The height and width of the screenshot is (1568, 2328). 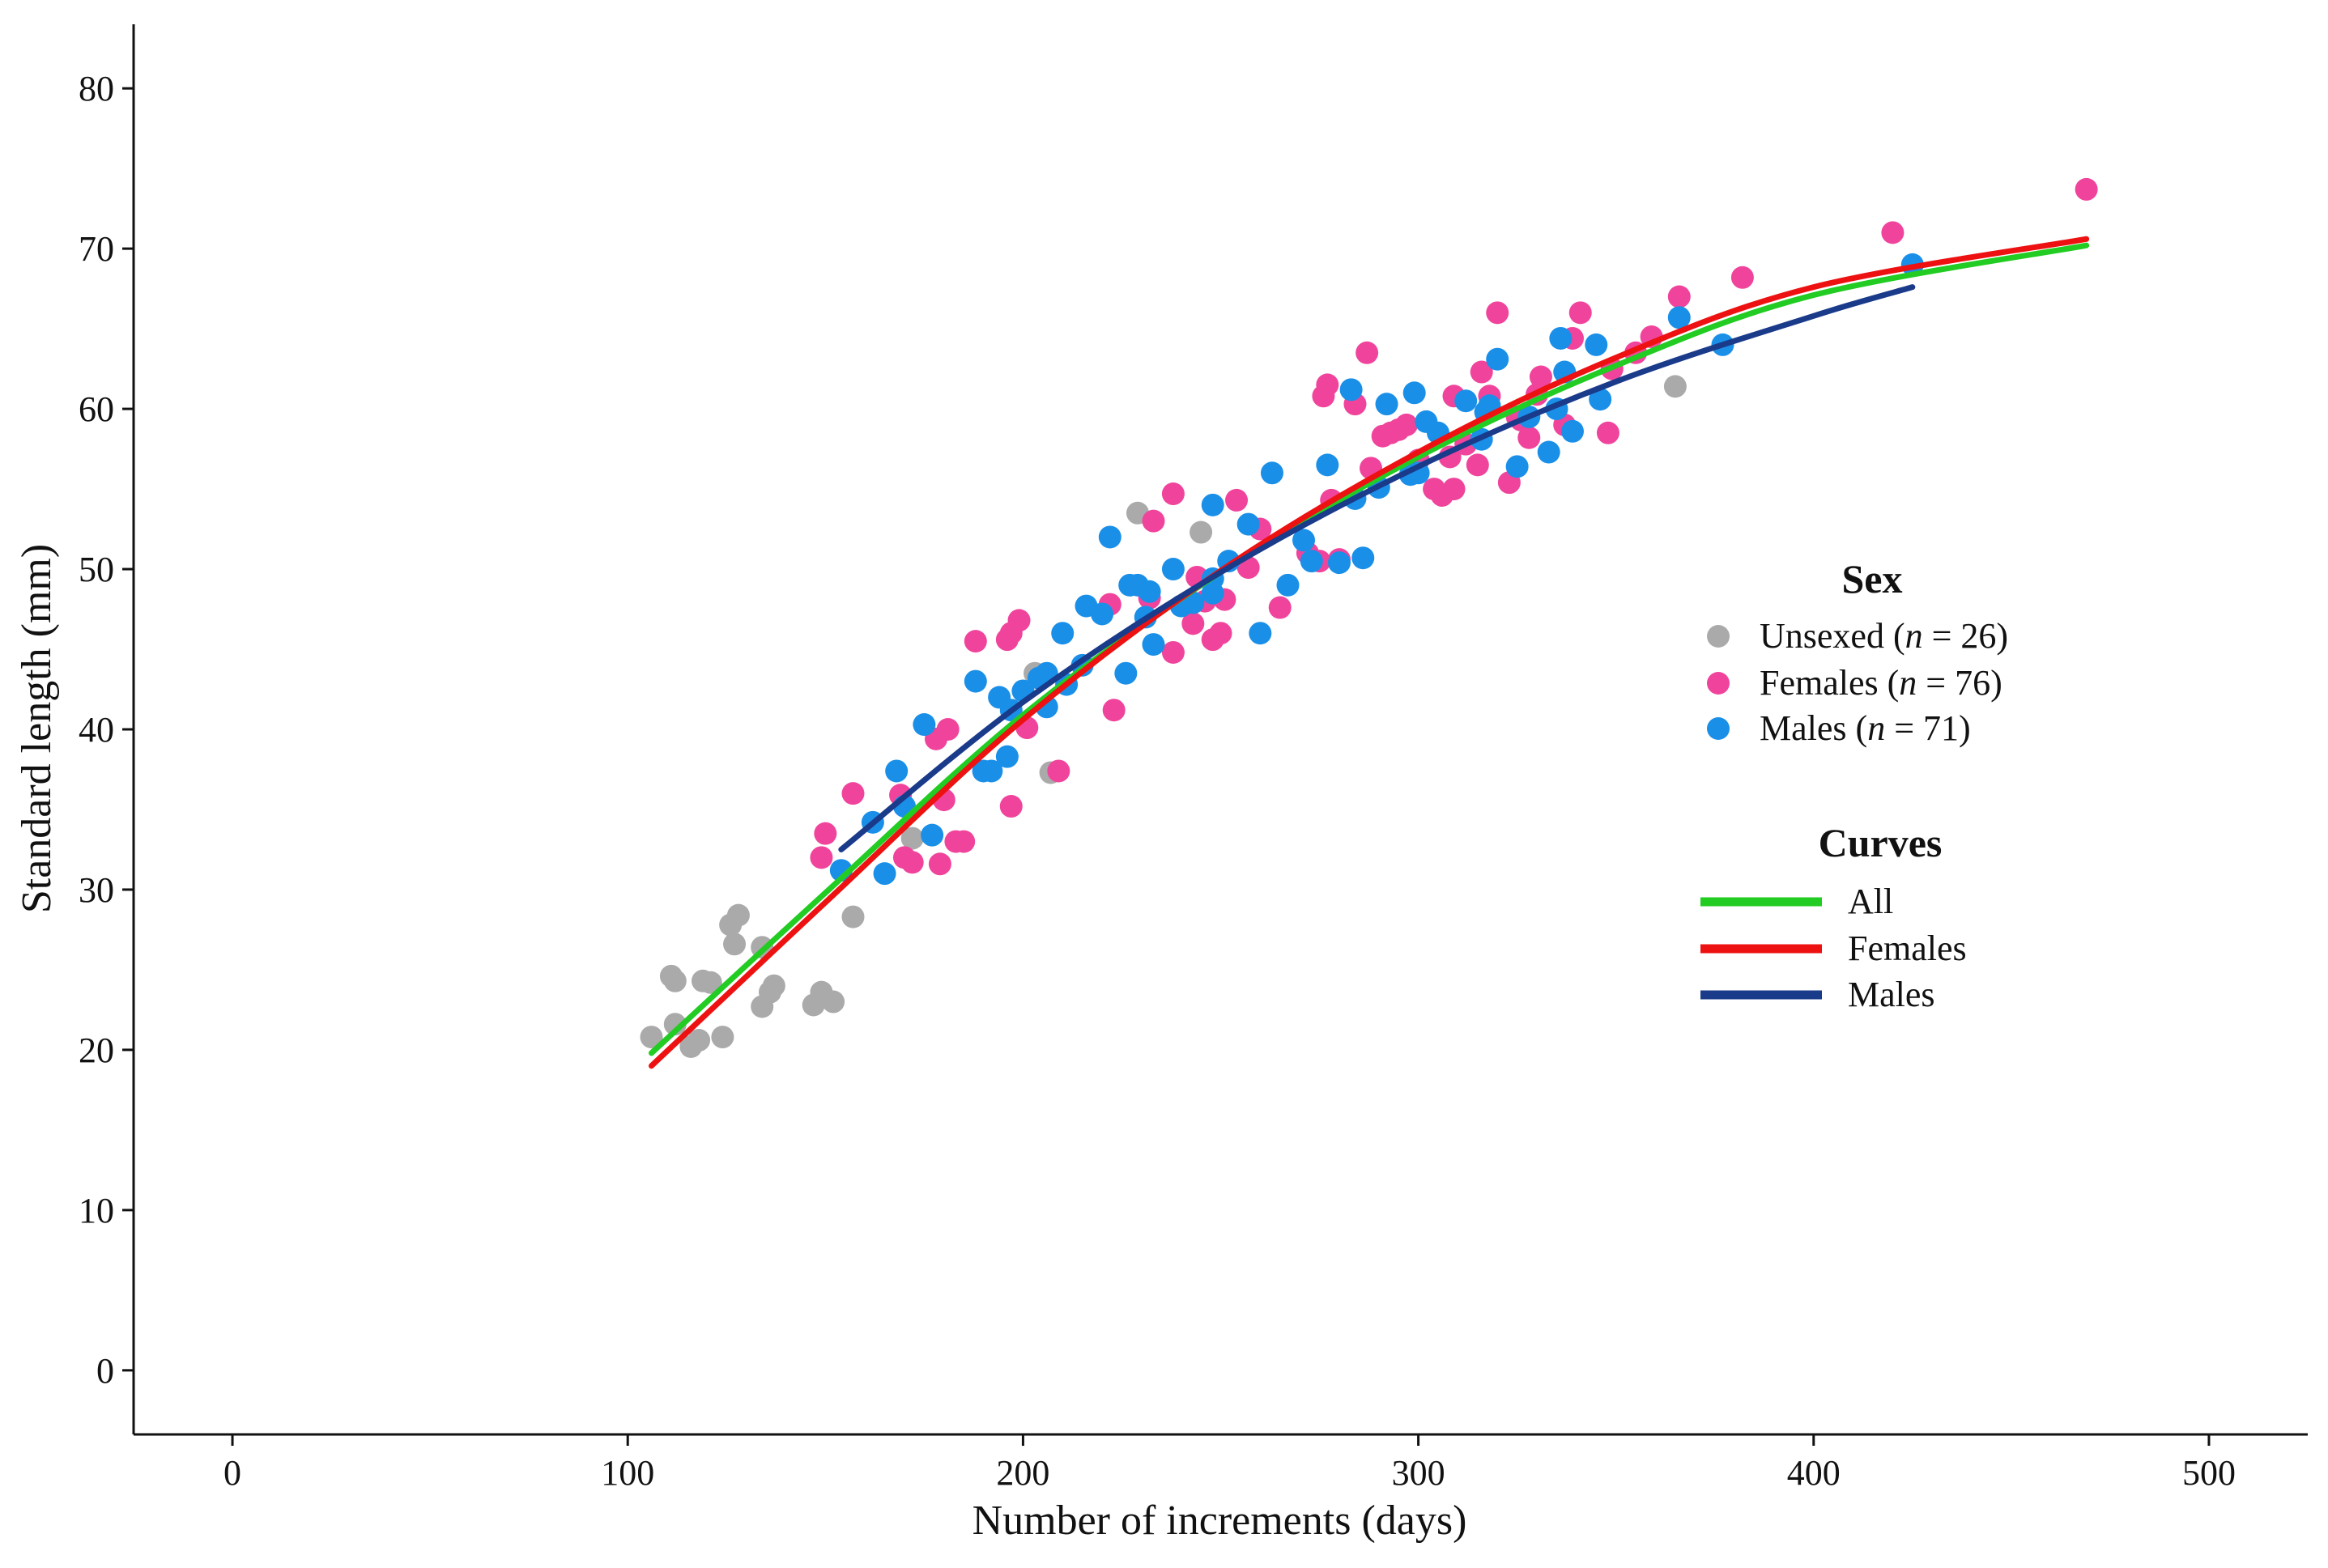 I want to click on x-tick-label: 500, so click(x=2209, y=1473).